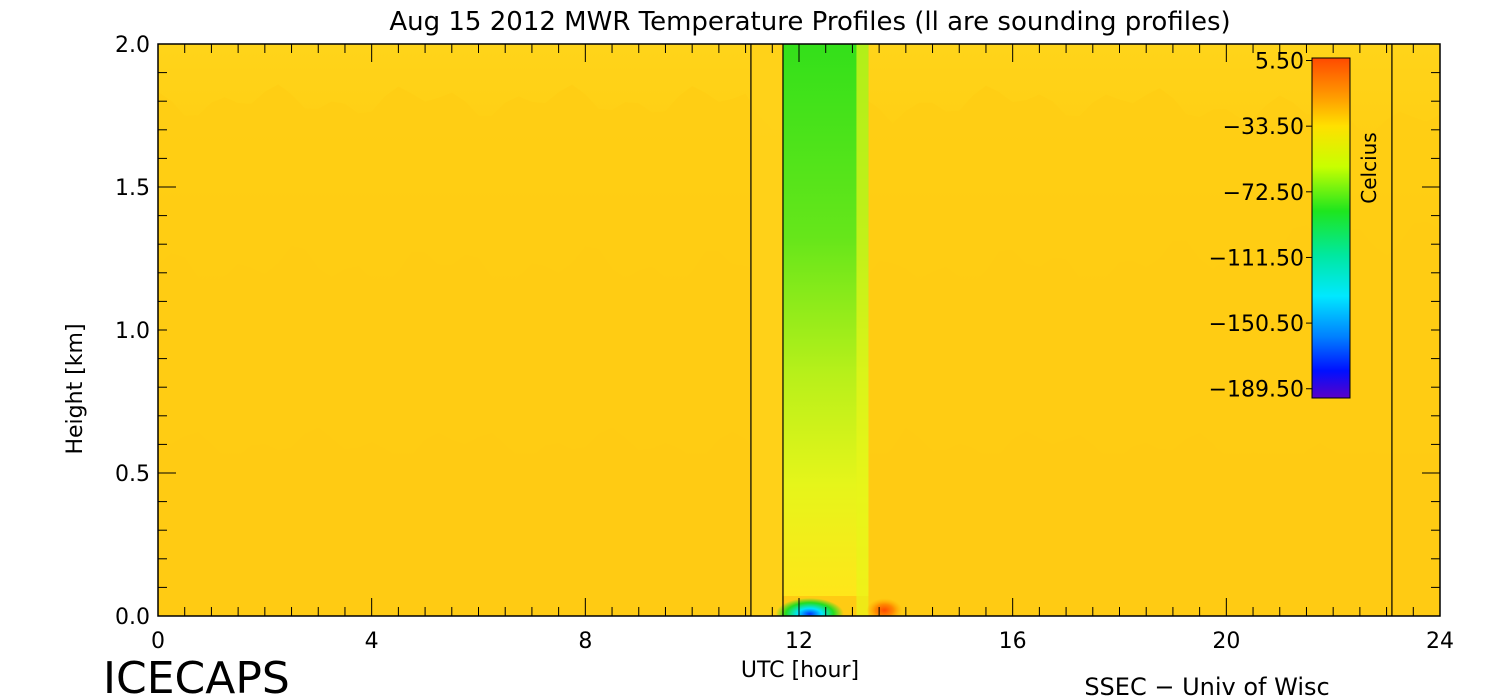 The width and height of the screenshot is (1500, 700). I want to click on x-tick-label: 12, so click(799, 641).